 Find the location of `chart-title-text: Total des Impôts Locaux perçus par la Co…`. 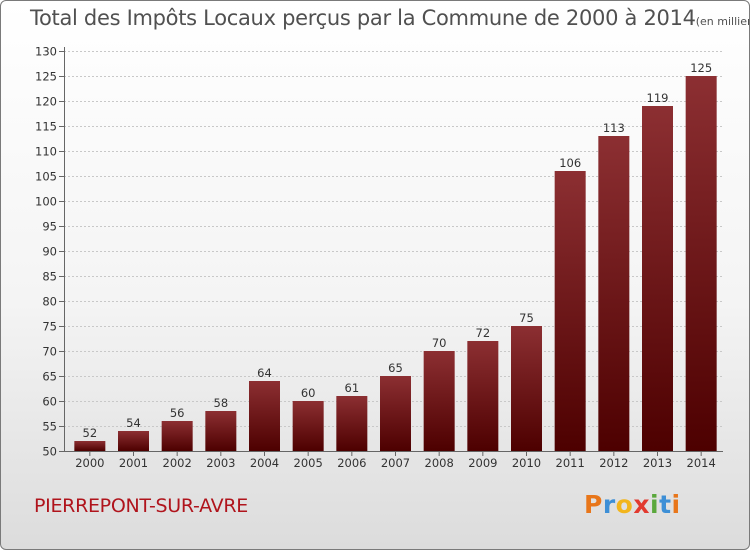

chart-title-text: Total des Impôts Locaux perçus par la Co… is located at coordinates (363, 18).